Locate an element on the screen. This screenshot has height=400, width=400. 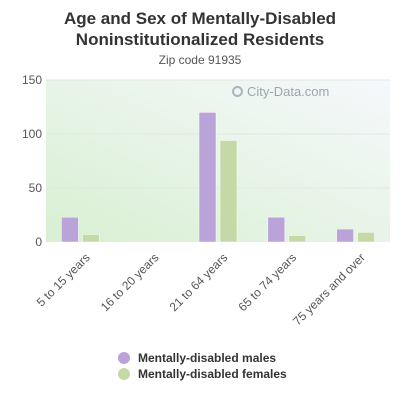
x-tick-label: 75 years and over is located at coordinates (329, 289).